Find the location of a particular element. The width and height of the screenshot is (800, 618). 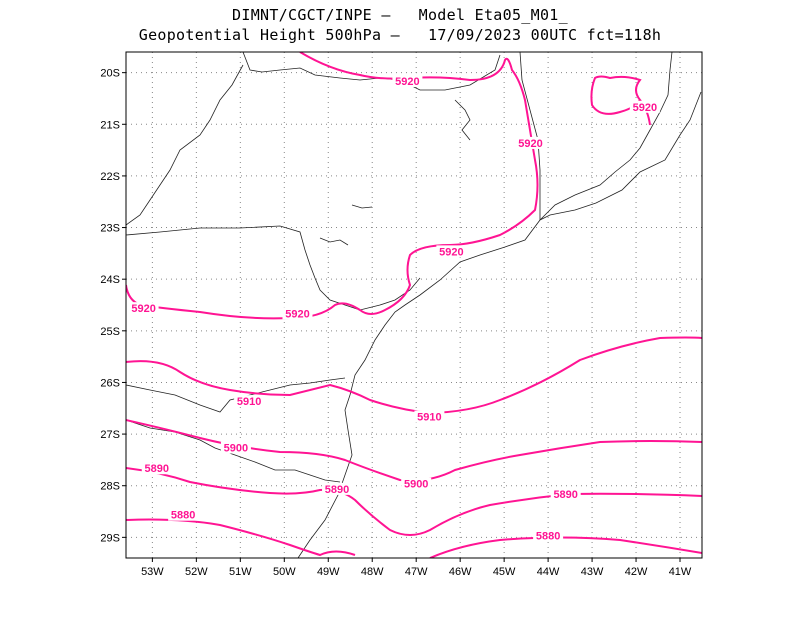

lat-tick-label: 22S is located at coordinates (110, 177).